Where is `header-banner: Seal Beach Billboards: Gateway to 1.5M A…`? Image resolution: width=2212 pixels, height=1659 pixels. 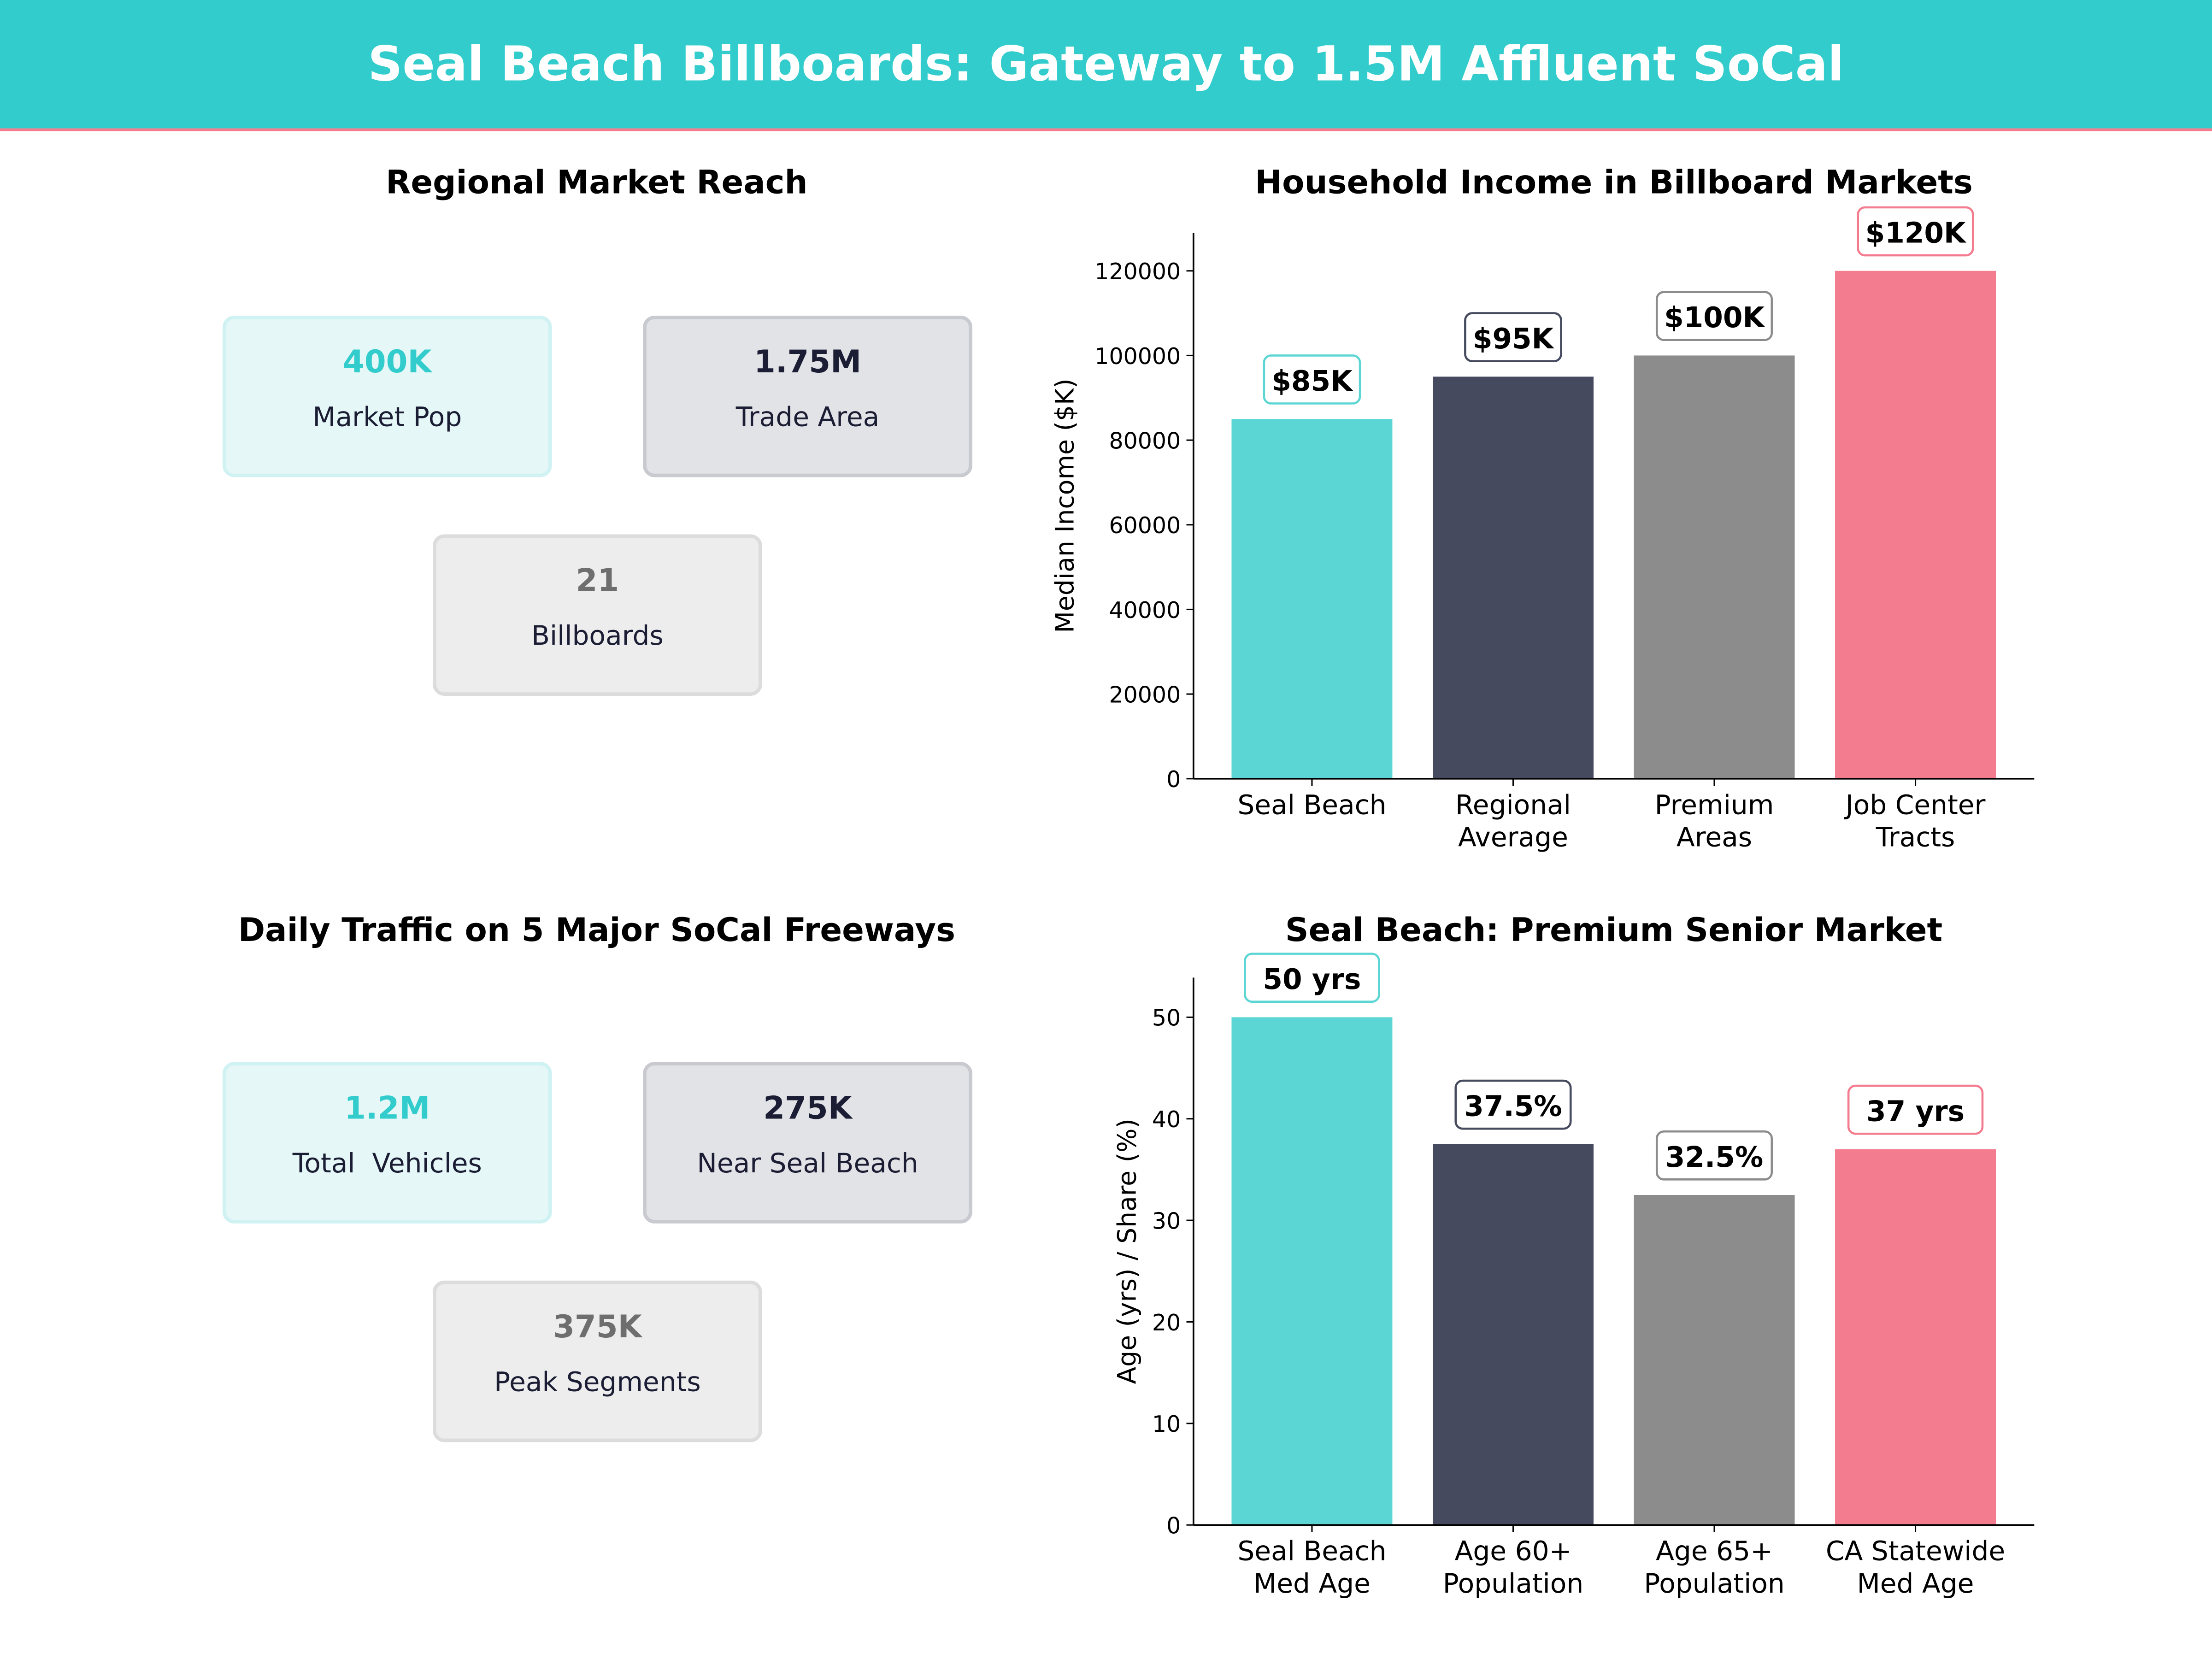
header-banner: Seal Beach Billboards: Gateway to 1.5M A… is located at coordinates (1106, 65).